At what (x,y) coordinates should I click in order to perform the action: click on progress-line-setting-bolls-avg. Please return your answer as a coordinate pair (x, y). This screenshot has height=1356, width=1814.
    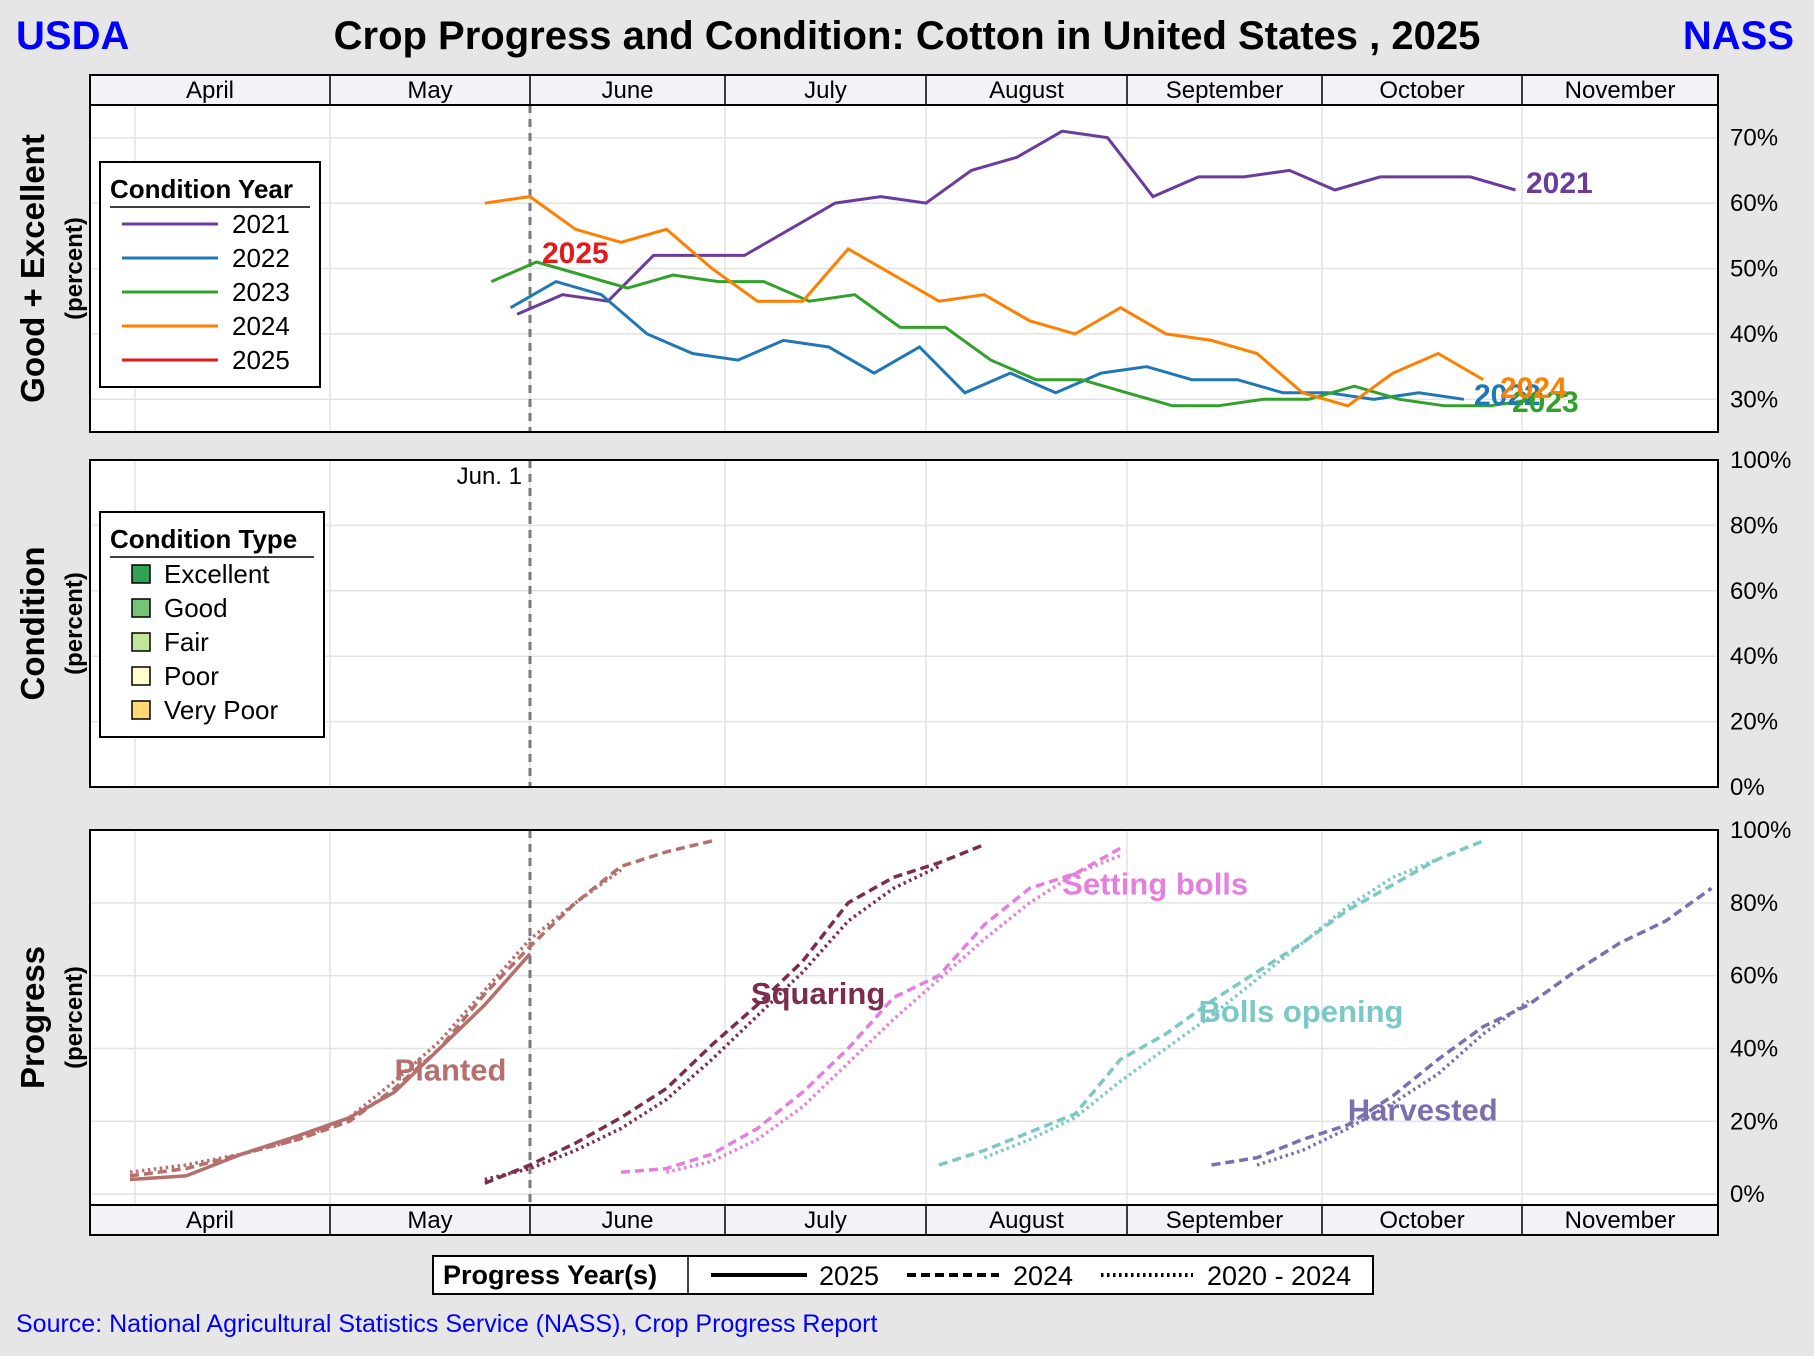
    Looking at the image, I should click on (894, 1013).